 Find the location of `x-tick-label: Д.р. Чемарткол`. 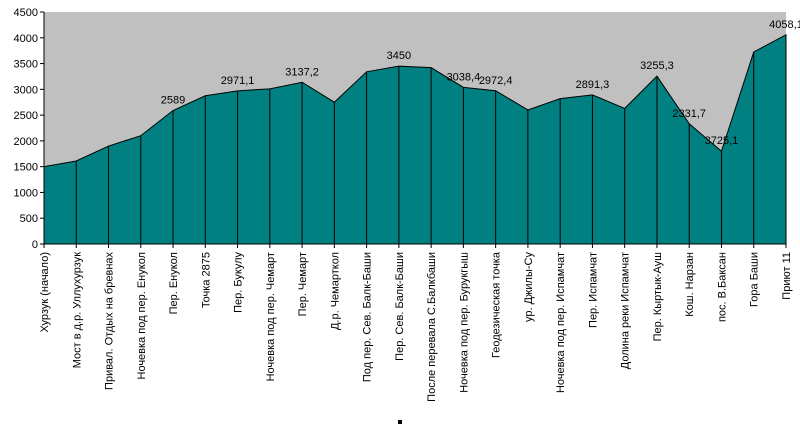

x-tick-label: Д.р. Чемарткол is located at coordinates (335, 291).